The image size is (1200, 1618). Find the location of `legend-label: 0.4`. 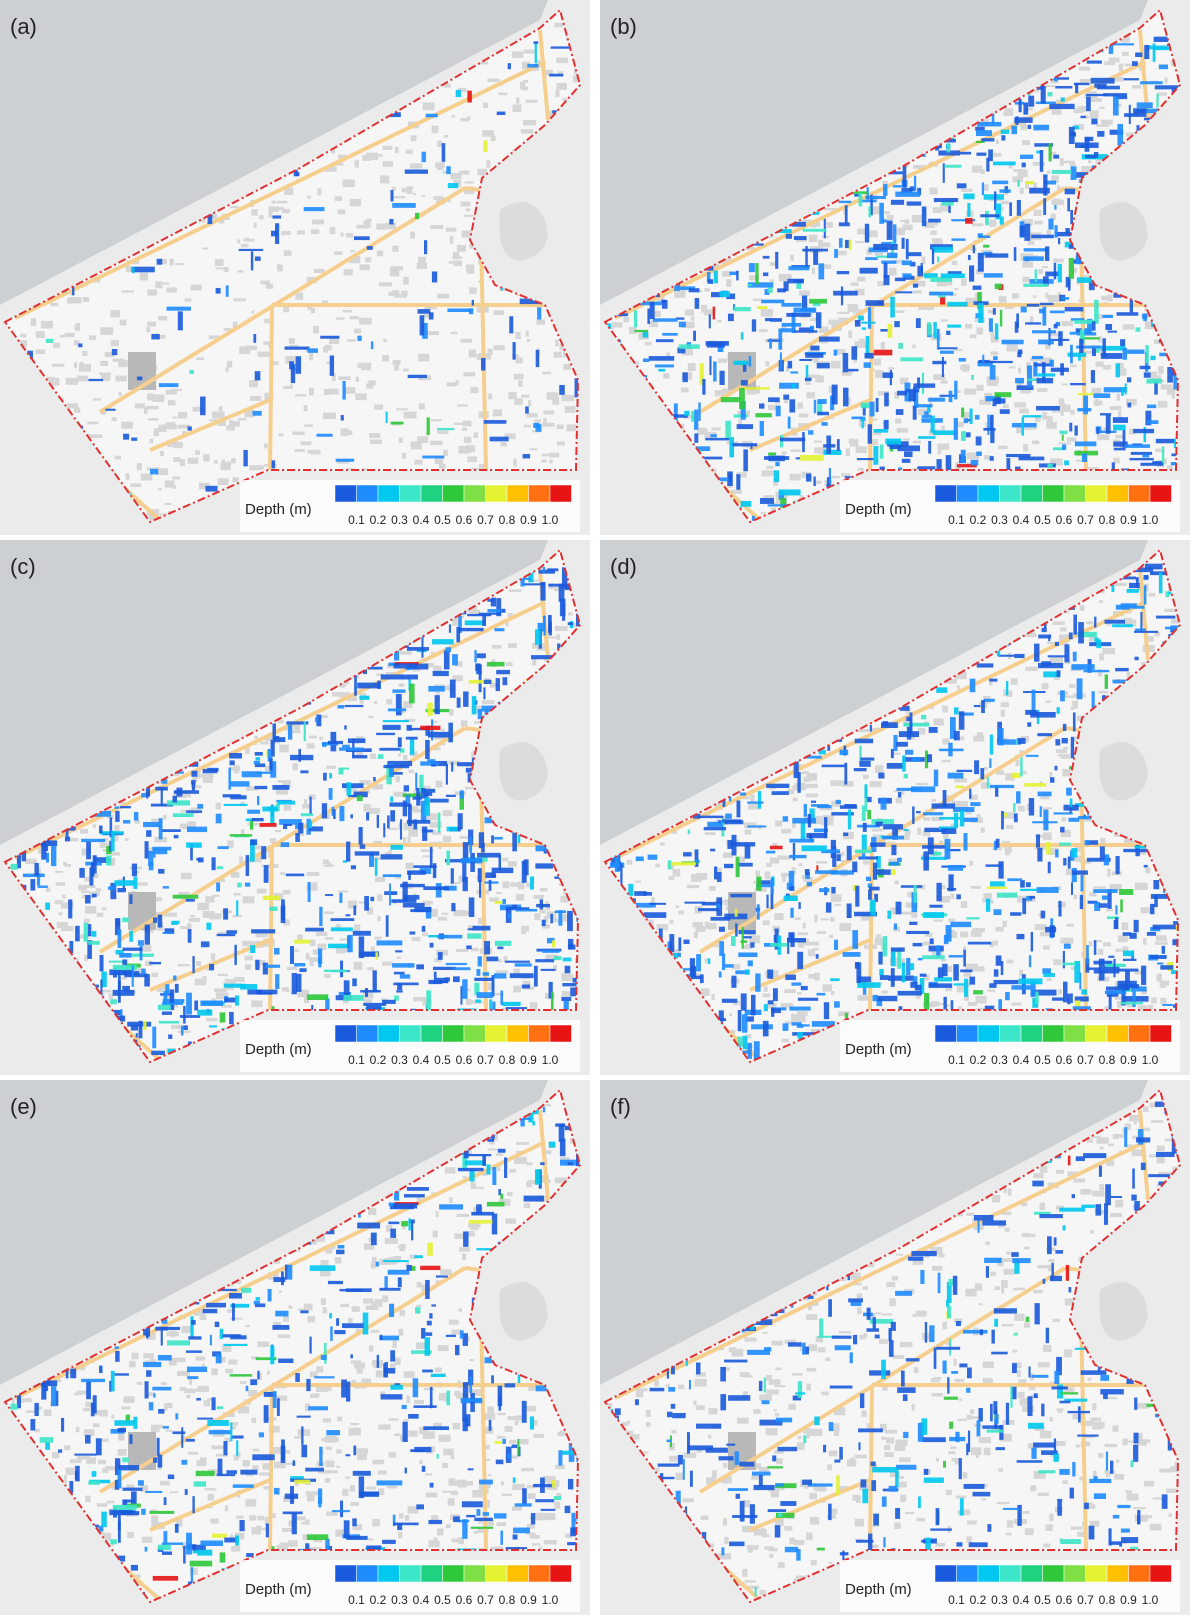

legend-label: 0.4 is located at coordinates (1021, 520).